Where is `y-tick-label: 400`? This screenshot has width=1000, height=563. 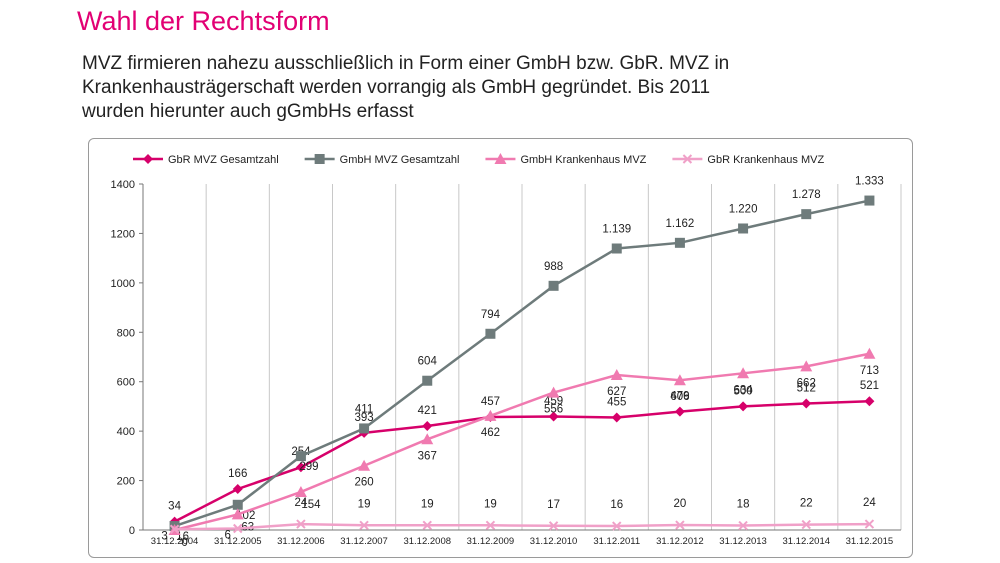 y-tick-label: 400 is located at coordinates (126, 432).